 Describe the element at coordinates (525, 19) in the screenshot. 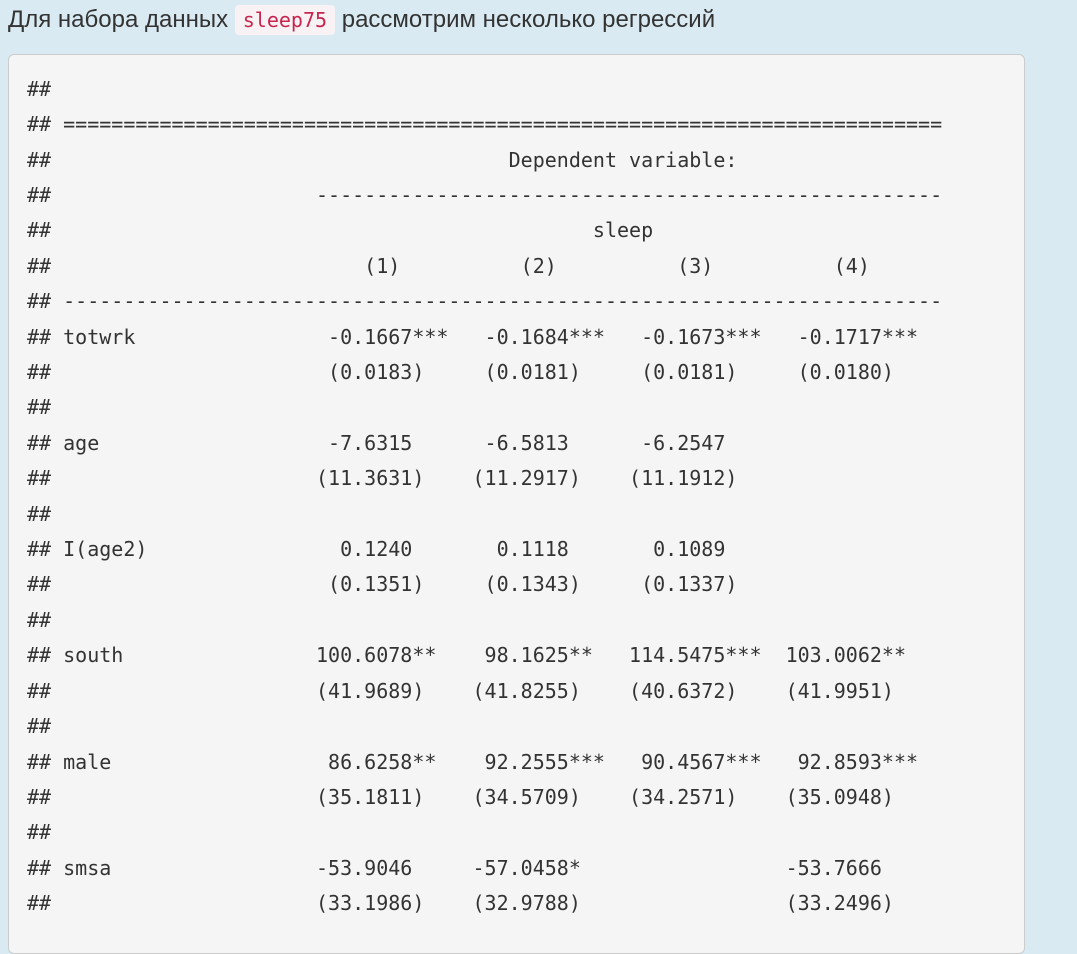

I see `intro-text-after: рассмотрим несколько регрессий` at that location.